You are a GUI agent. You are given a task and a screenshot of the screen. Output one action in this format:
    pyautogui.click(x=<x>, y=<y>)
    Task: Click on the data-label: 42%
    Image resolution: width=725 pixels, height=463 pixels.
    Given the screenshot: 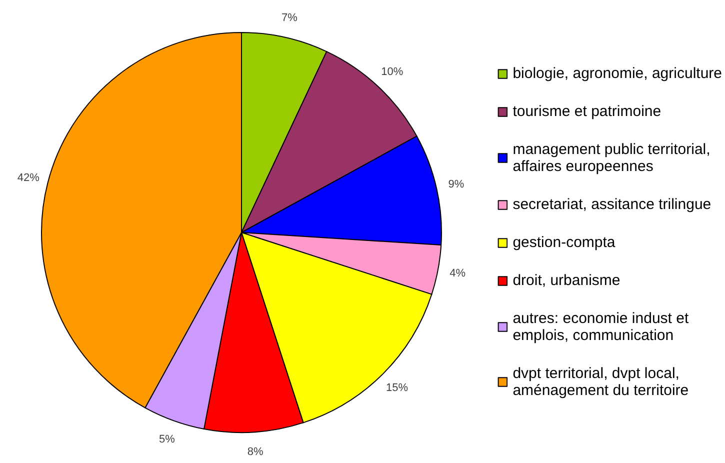 What is the action you would take?
    pyautogui.click(x=28, y=178)
    